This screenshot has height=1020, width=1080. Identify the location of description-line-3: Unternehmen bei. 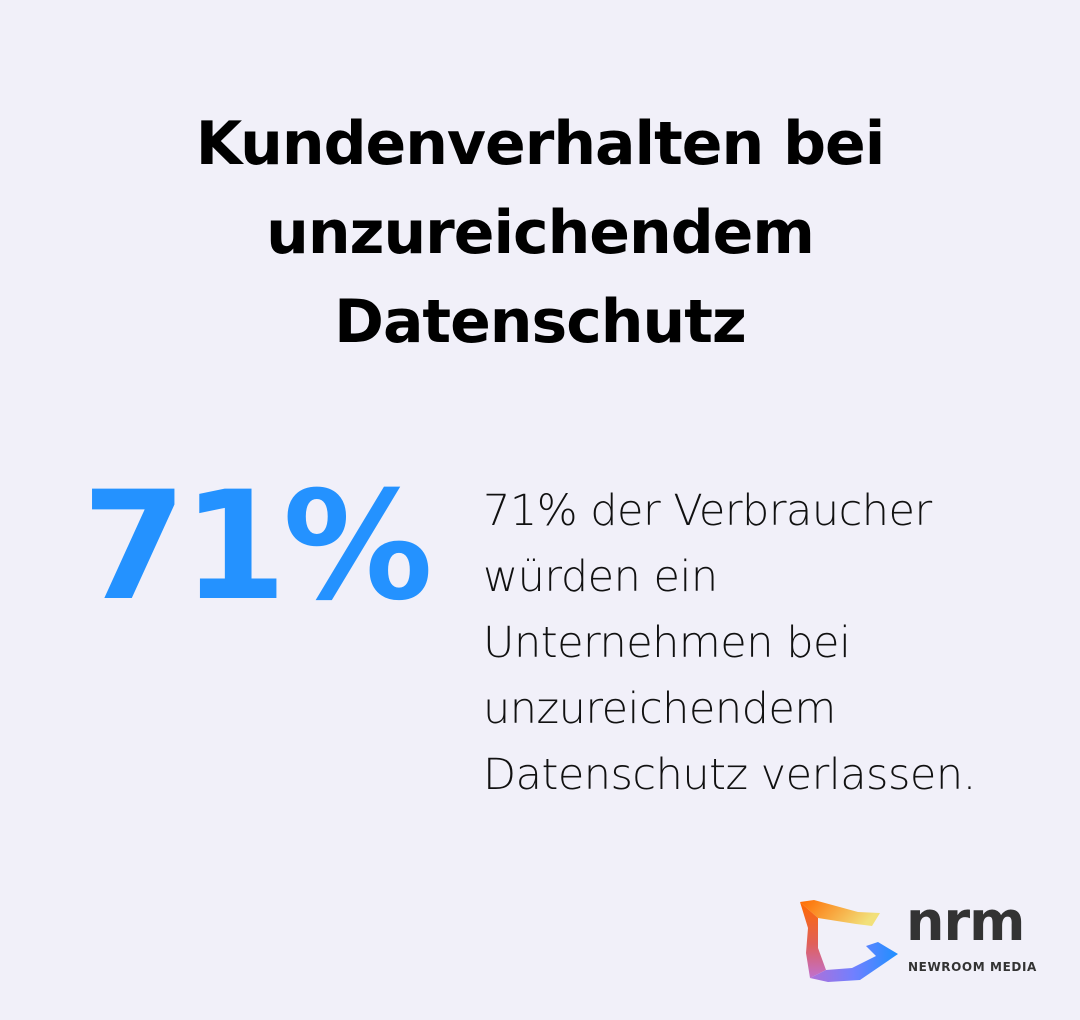
(667, 643).